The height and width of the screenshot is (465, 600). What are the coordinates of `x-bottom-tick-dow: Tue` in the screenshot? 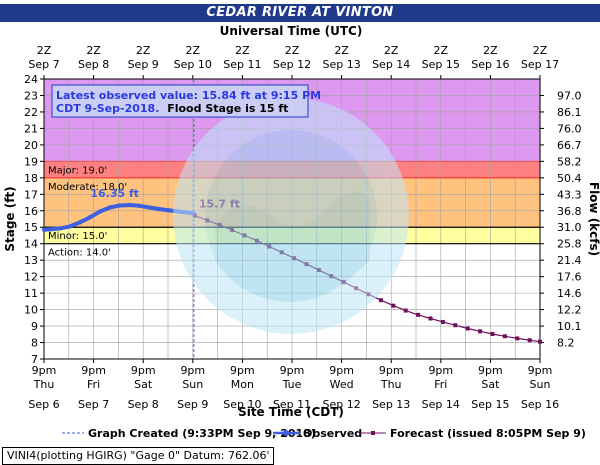 It's located at (292, 384).